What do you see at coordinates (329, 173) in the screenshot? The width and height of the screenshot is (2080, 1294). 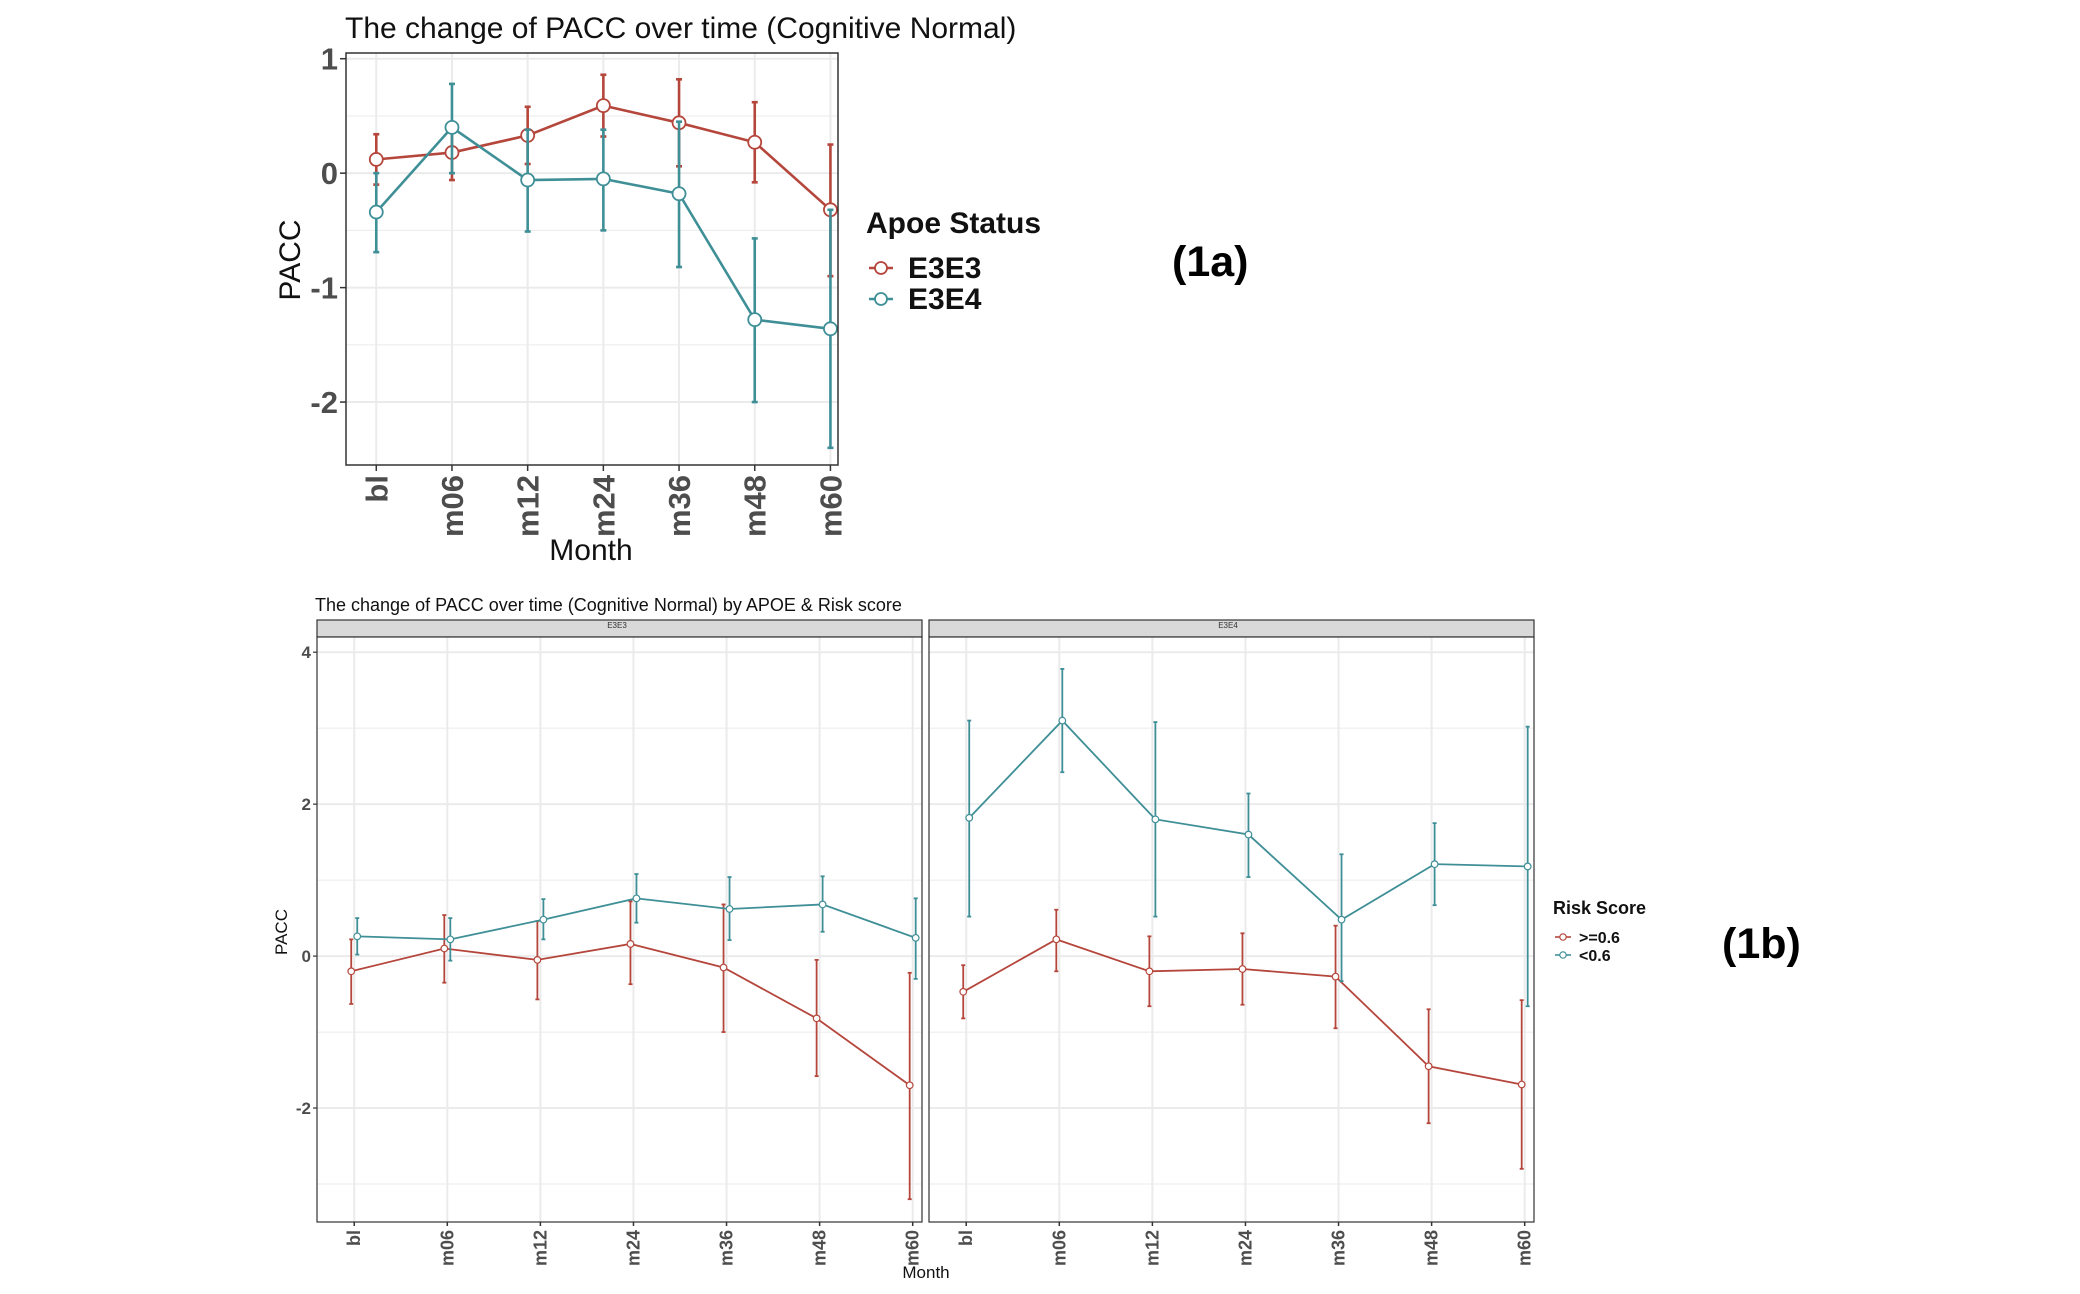 I see `chart-1a-y-tick-label: 0` at bounding box center [329, 173].